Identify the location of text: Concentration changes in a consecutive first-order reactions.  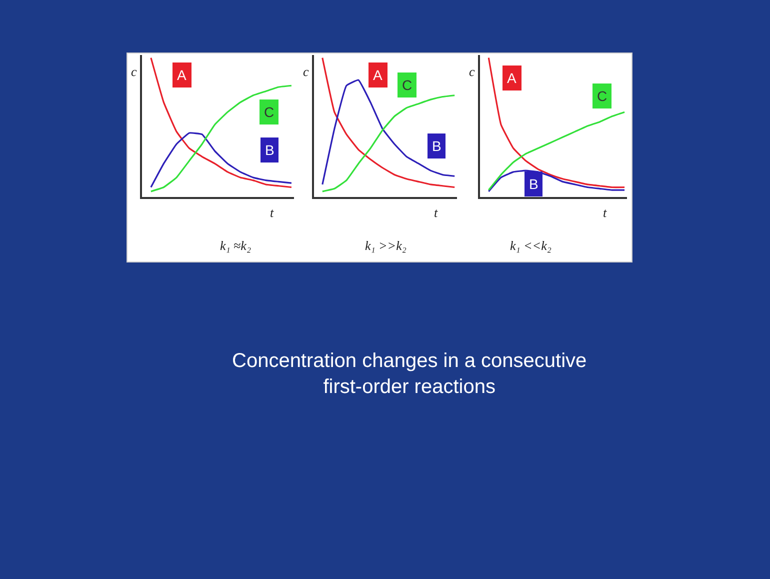
(409, 374).